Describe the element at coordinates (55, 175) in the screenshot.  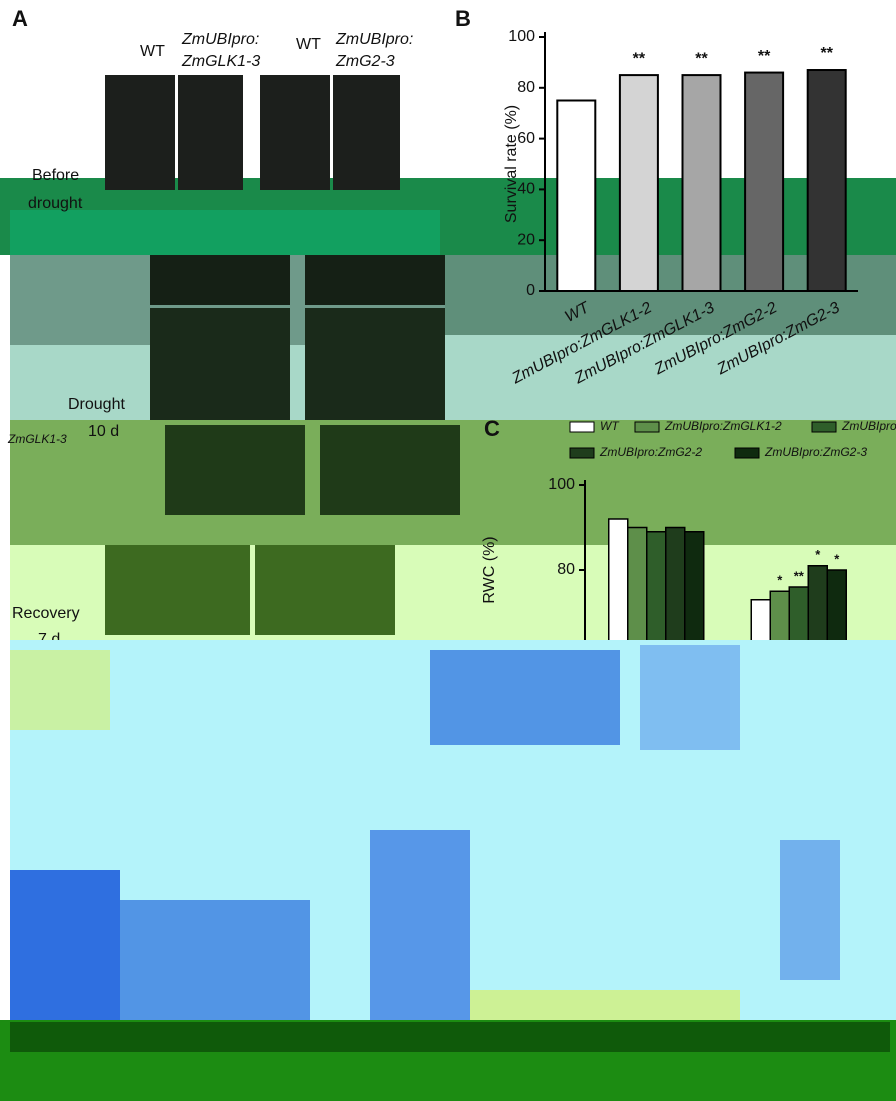
I see `row-label: Before` at that location.